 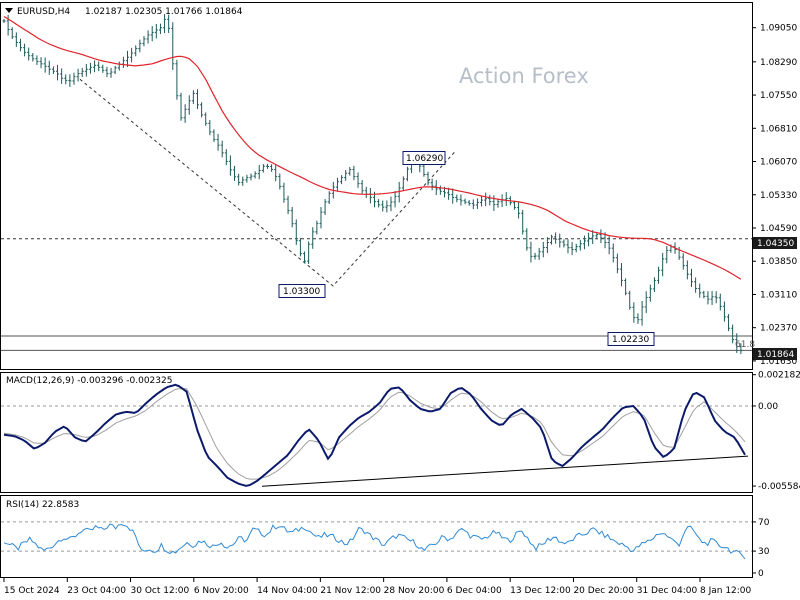 I want to click on rsi-tick-label: 30, so click(x=764, y=552).